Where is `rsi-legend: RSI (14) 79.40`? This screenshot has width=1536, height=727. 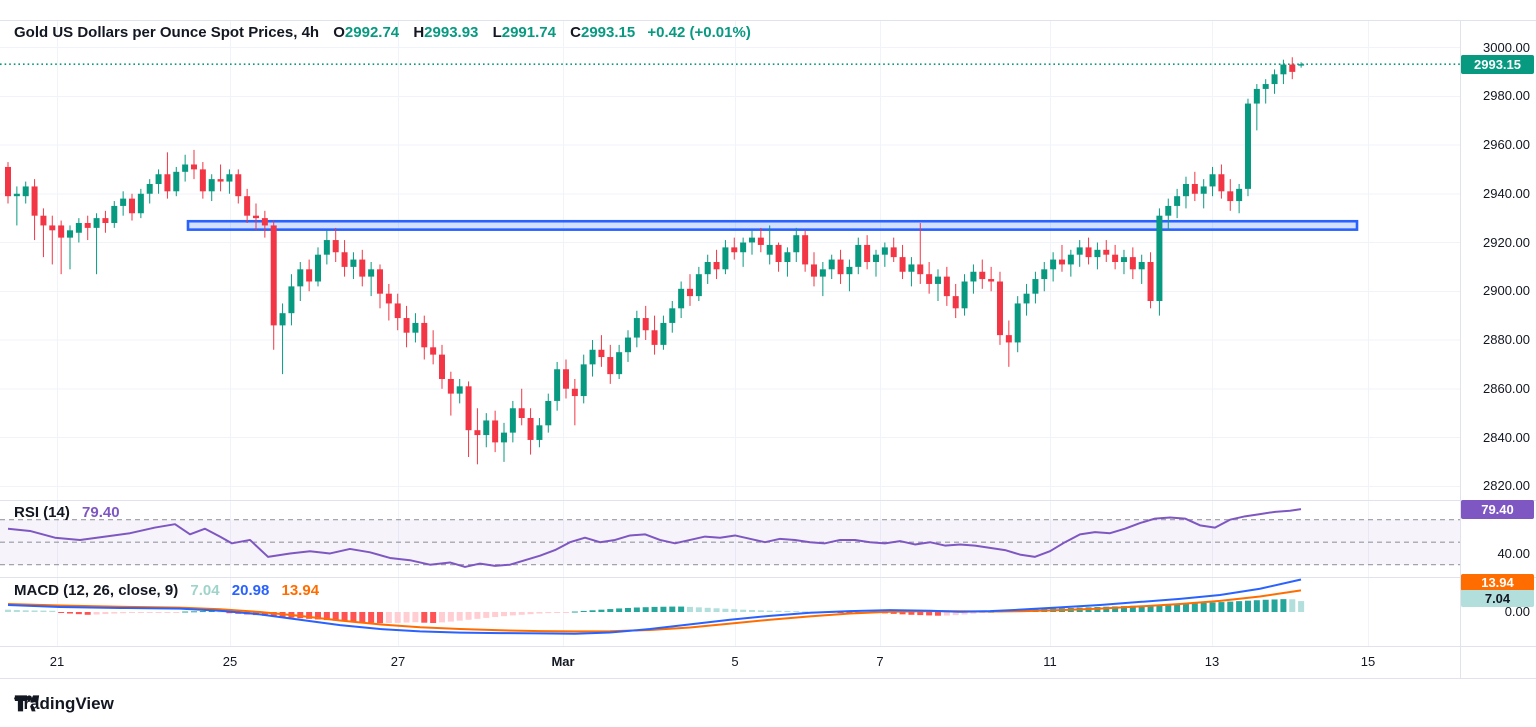 rsi-legend: RSI (14) 79.40 is located at coordinates (67, 512).